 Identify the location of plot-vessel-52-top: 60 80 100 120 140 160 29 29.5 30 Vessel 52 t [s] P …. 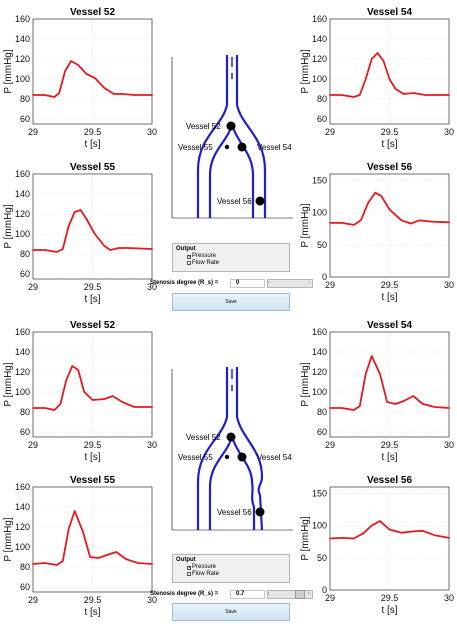
(80, 80).